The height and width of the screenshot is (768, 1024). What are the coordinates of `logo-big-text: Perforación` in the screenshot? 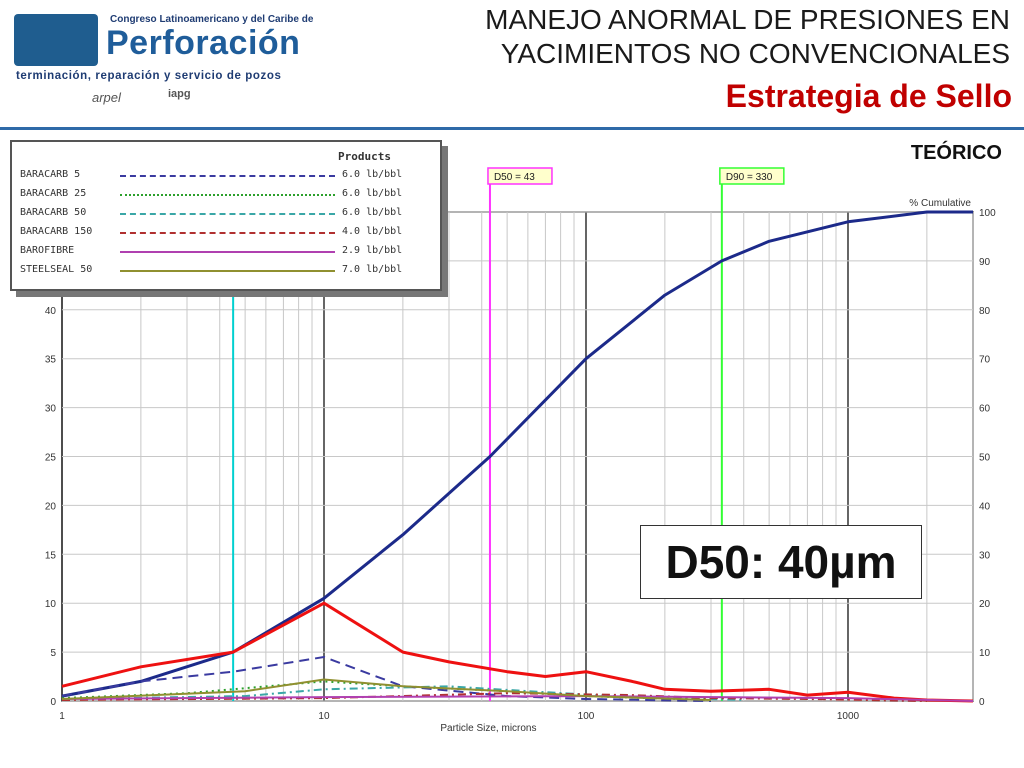 It's located at (203, 43).